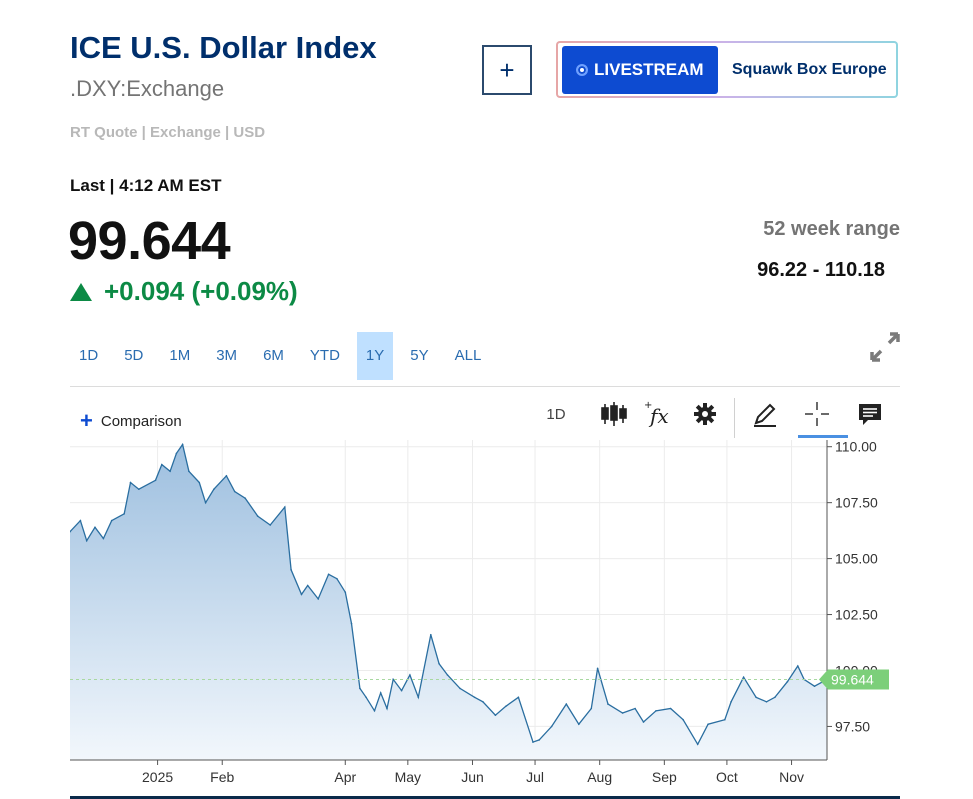 The width and height of the screenshot is (973, 799). I want to click on x-tick-label: May, so click(408, 777).